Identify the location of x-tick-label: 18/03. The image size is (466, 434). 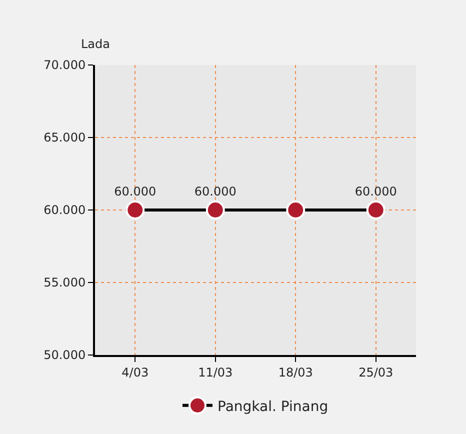
(295, 372).